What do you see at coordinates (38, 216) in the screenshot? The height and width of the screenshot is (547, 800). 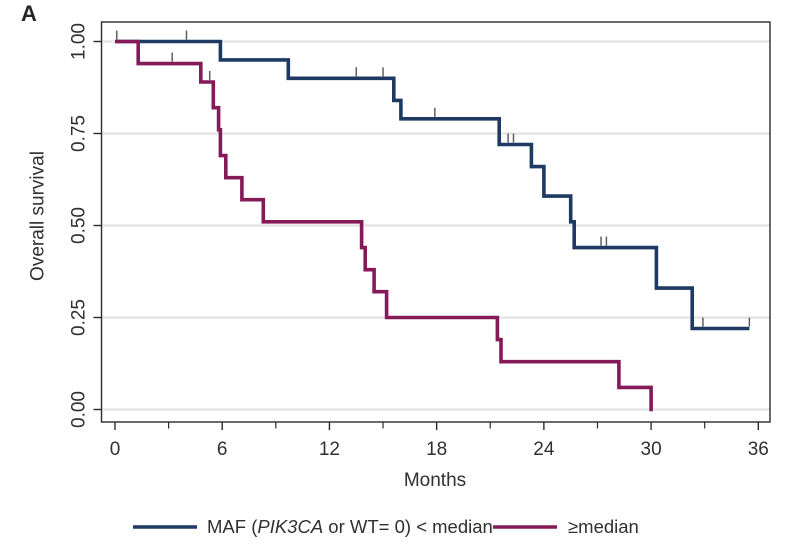 I see `y-axis-title: Overall survival` at bounding box center [38, 216].